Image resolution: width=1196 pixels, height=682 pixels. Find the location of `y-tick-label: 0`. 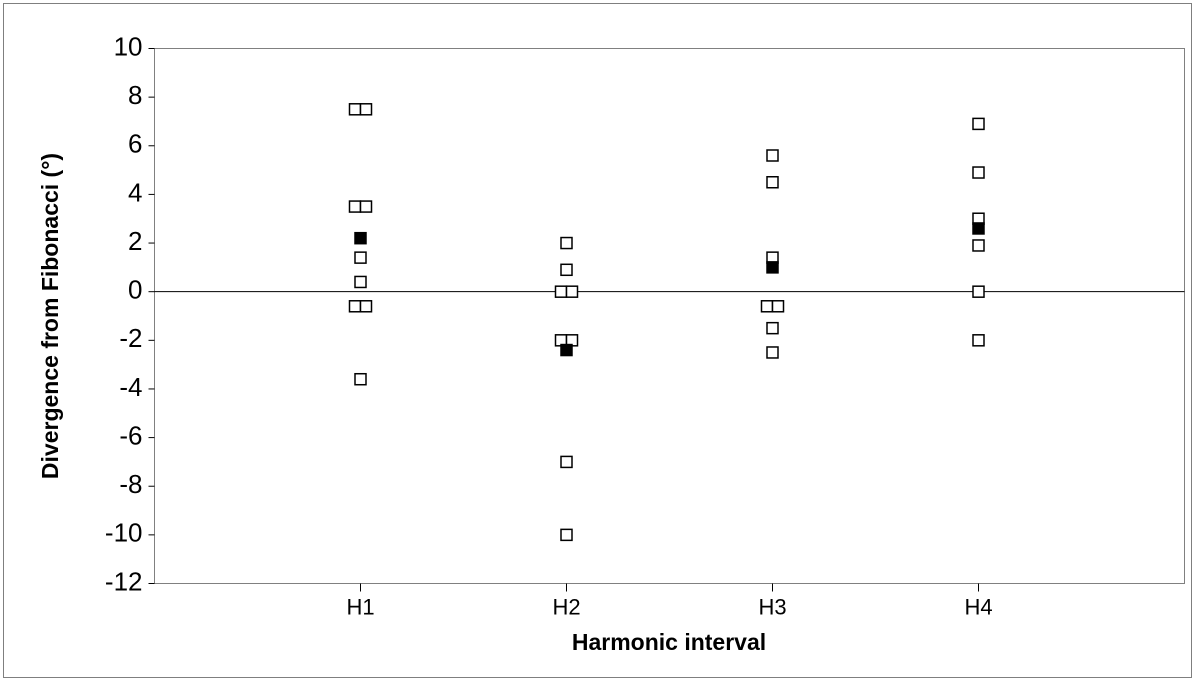

y-tick-label: 0 is located at coordinates (135, 290).